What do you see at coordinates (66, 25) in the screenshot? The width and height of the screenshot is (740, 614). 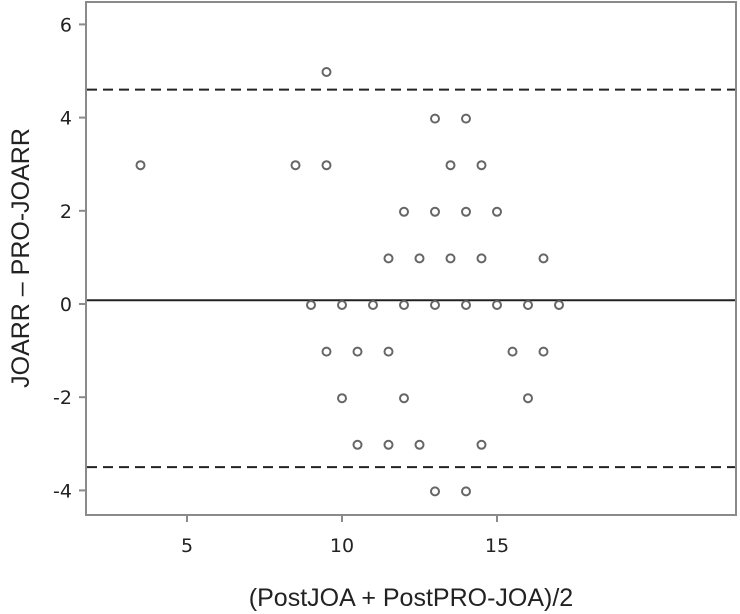 I see `y-tick-label: 6` at bounding box center [66, 25].